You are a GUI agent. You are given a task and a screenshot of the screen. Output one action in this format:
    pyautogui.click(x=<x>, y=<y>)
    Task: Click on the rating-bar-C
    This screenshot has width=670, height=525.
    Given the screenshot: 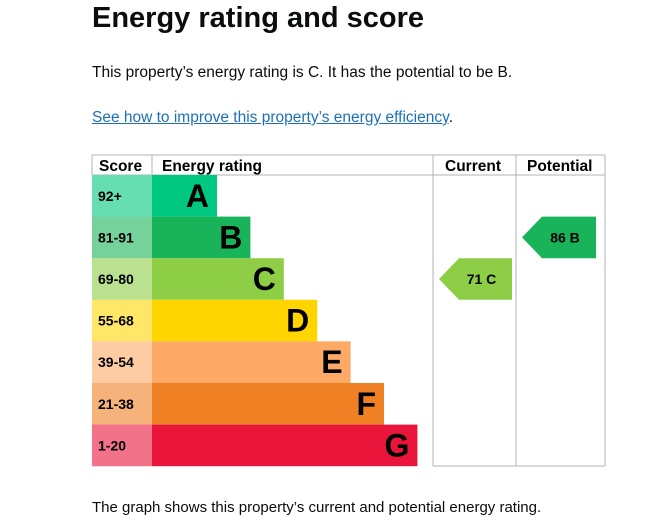 What is the action you would take?
    pyautogui.click(x=218, y=279)
    